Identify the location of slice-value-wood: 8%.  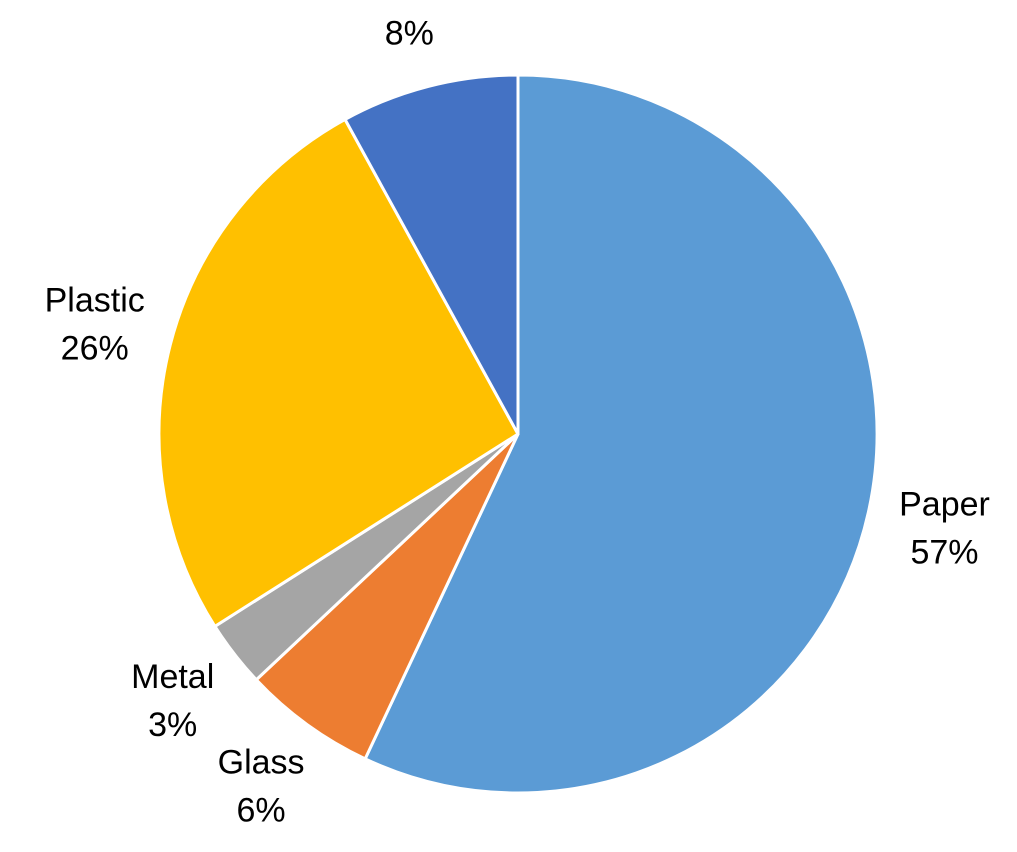
(409, 34).